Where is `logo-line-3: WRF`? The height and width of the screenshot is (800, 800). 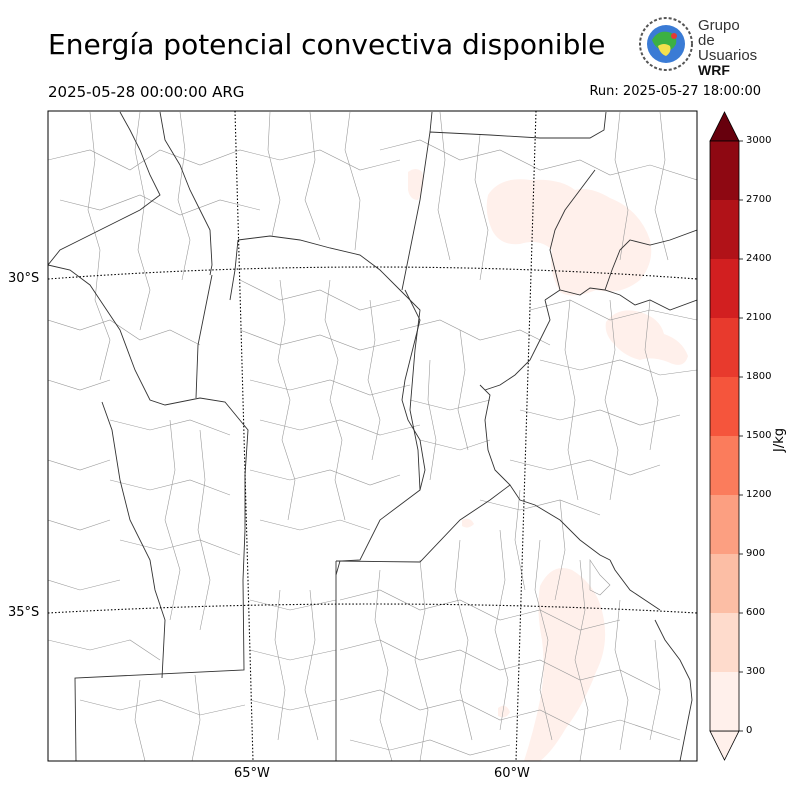 logo-line-3: WRF is located at coordinates (714, 70).